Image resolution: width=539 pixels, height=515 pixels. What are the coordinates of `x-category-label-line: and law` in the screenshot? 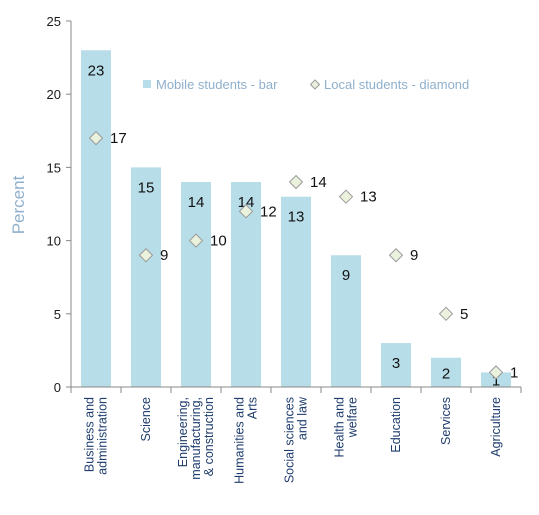 It's located at (303, 418).